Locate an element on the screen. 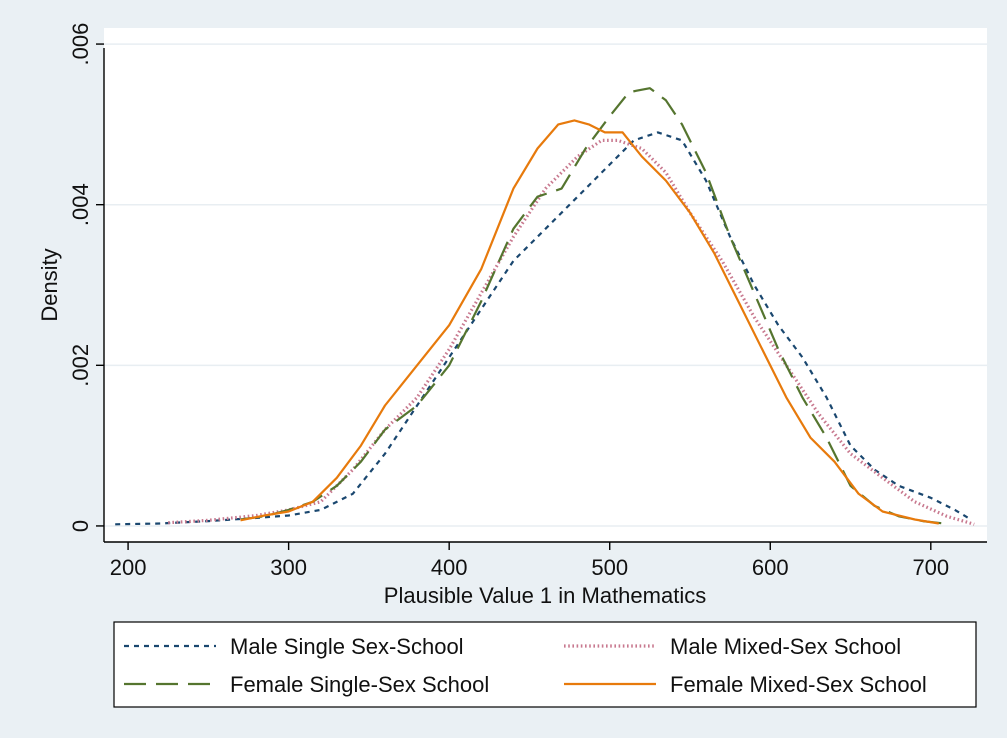 This screenshot has height=738, width=1007. legend-box is located at coordinates (545, 664).